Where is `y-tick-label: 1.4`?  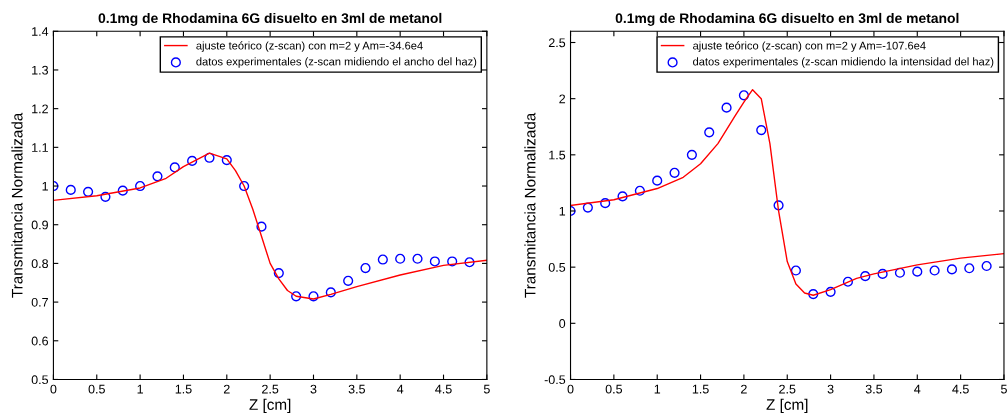 y-tick-label: 1.4 is located at coordinates (40, 31).